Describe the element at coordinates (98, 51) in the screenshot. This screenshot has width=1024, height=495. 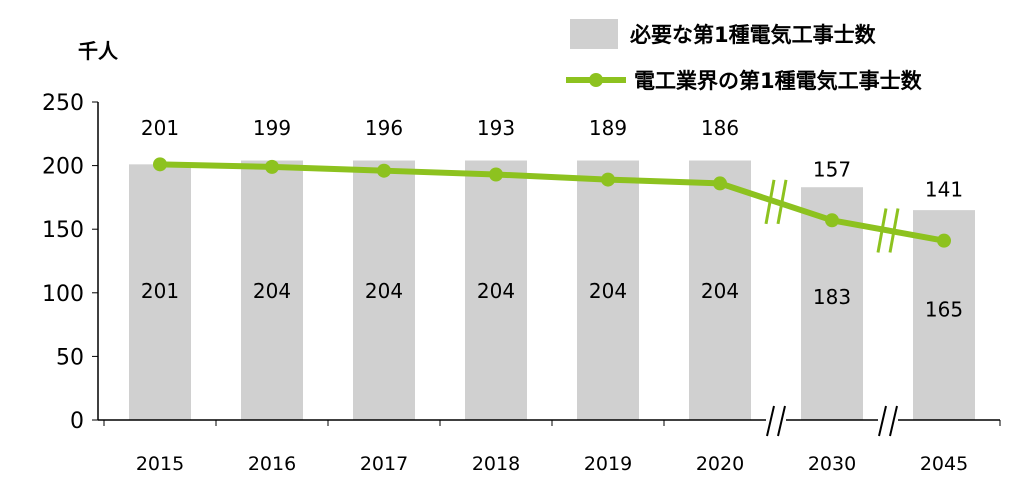
I see `y-axis-unit-label: 千人` at that location.